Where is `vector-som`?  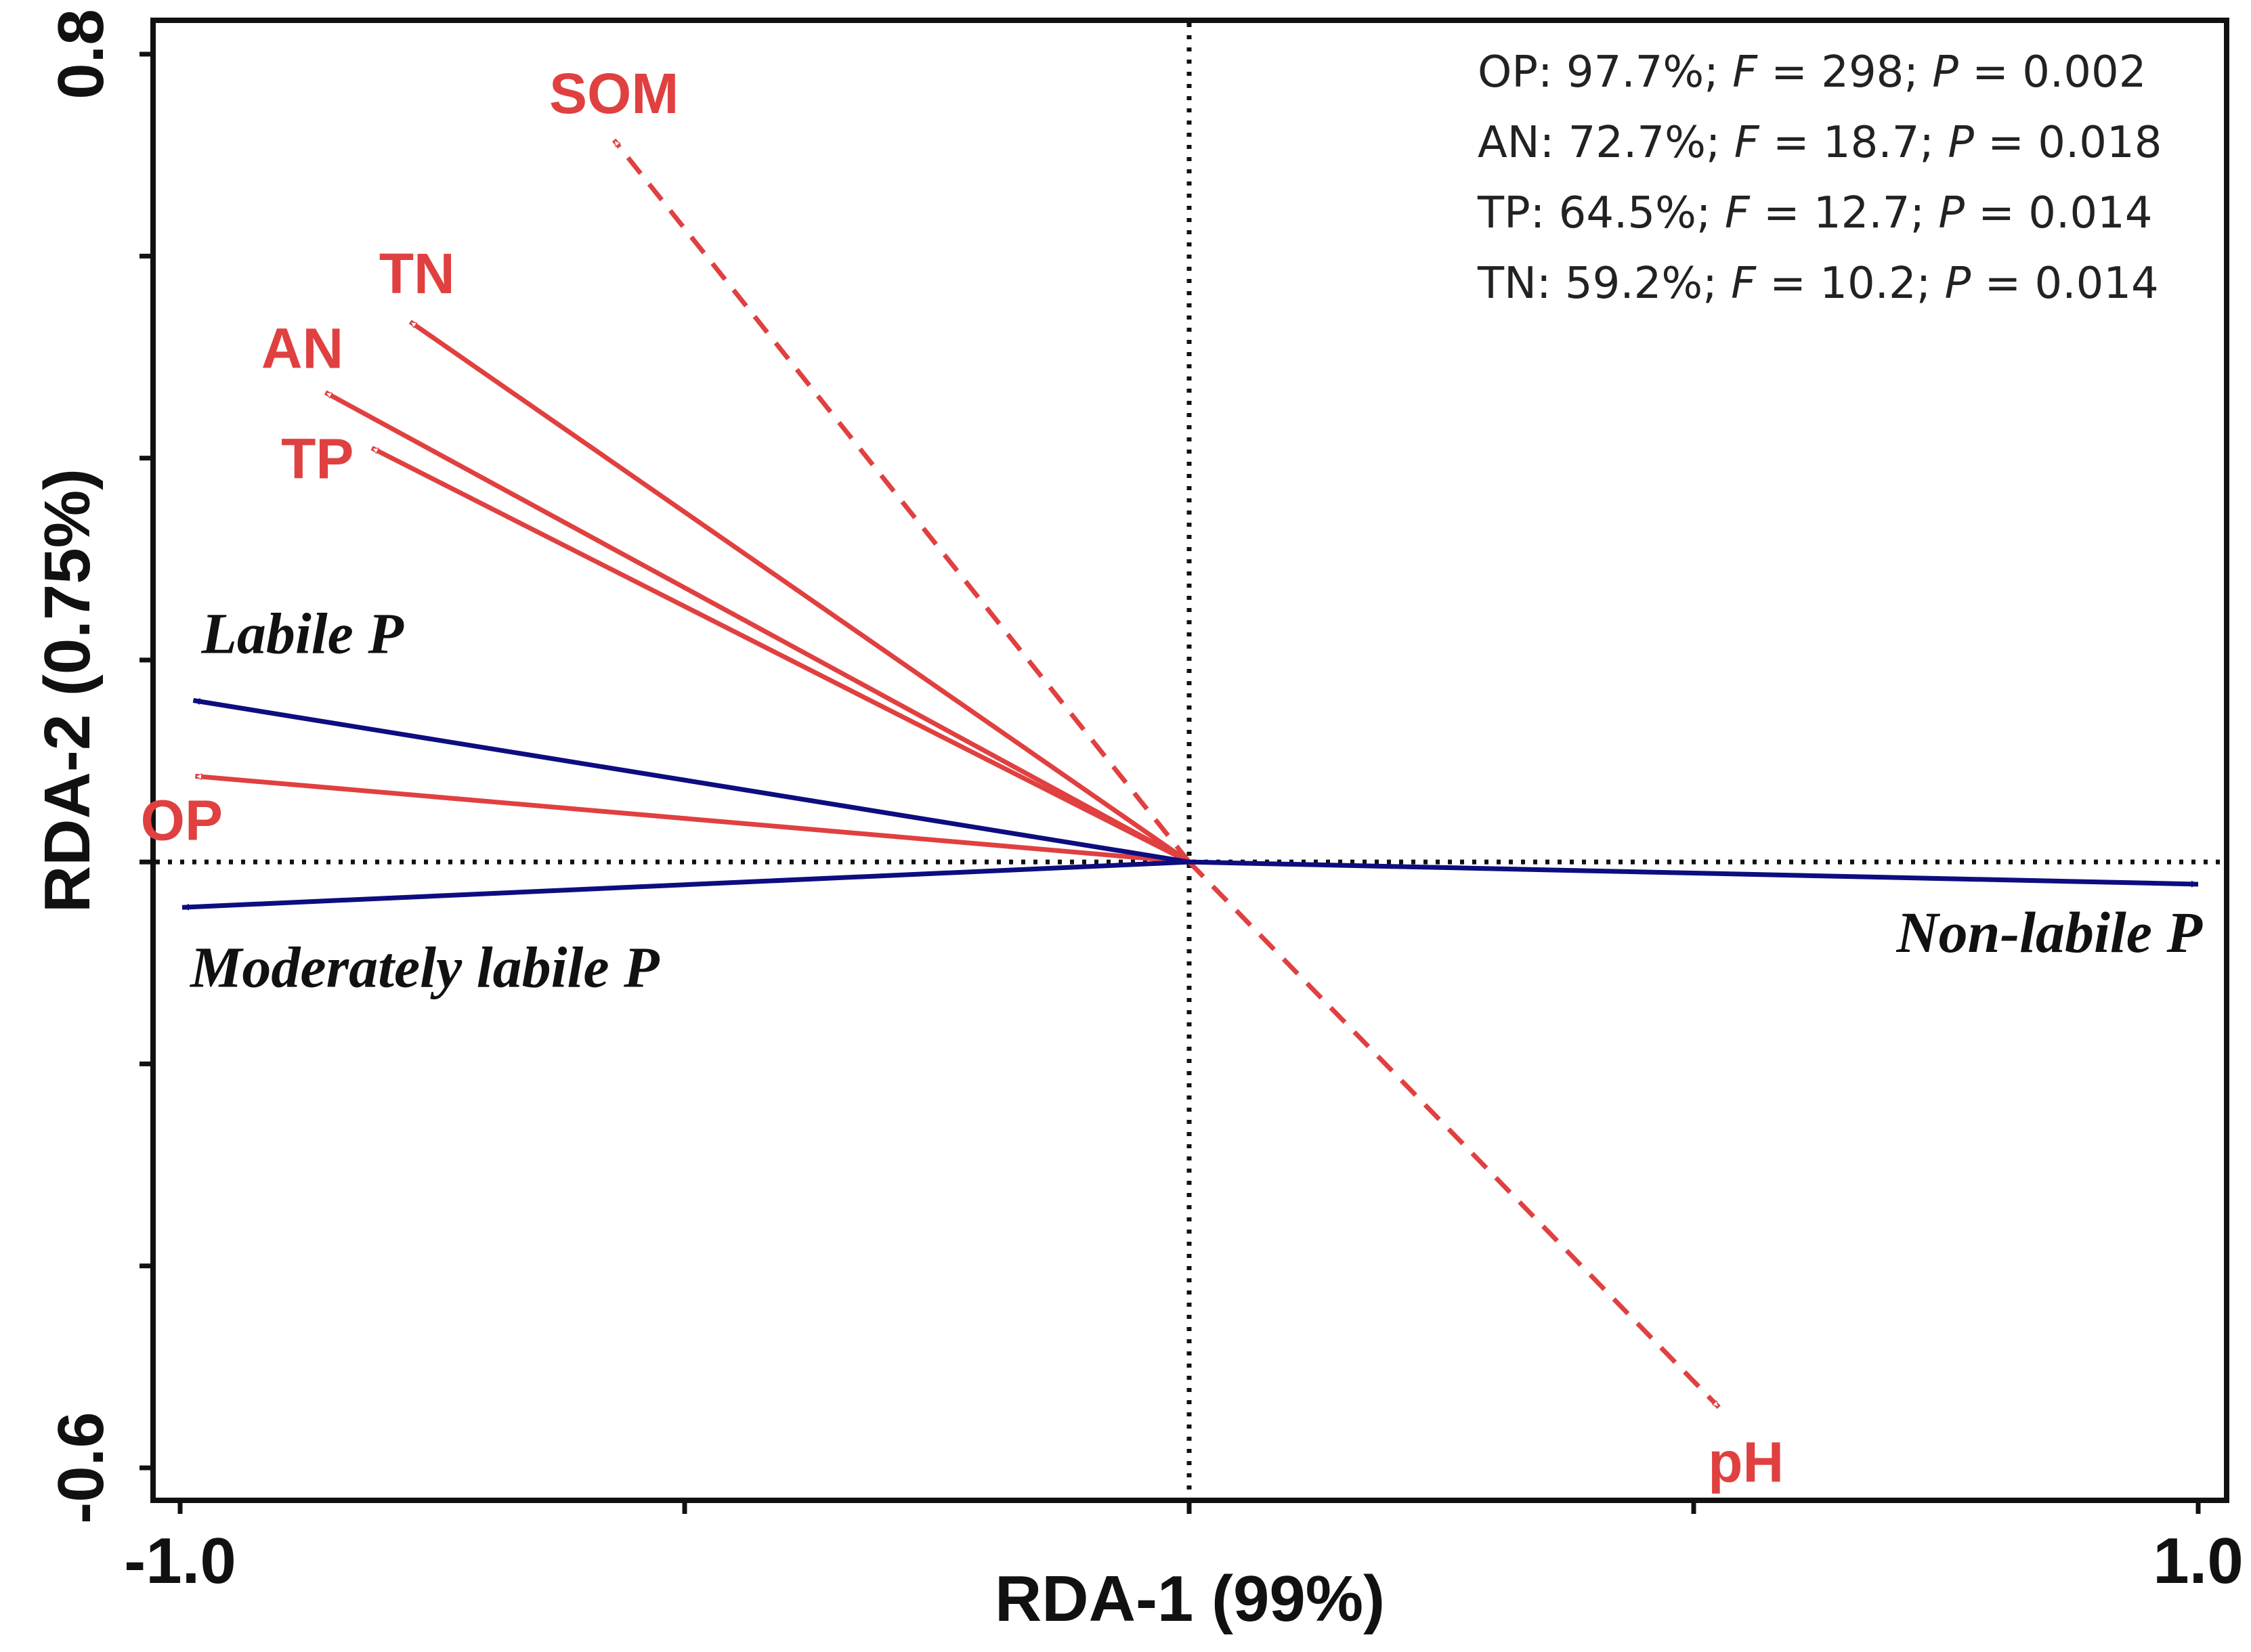 vector-som is located at coordinates (901, 501).